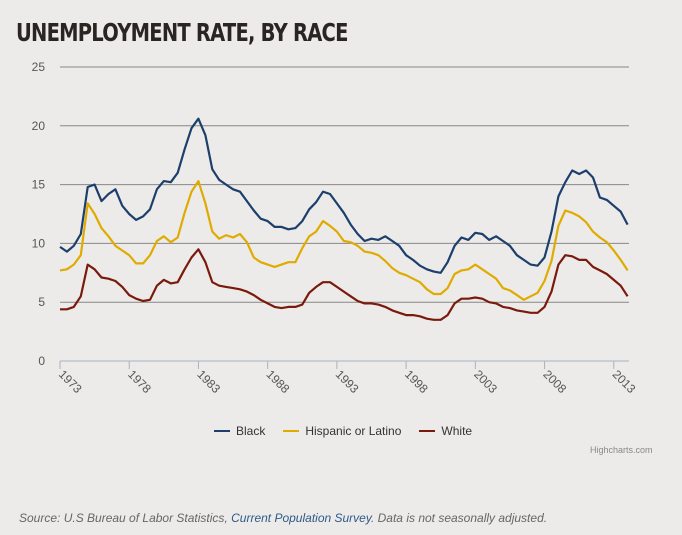  What do you see at coordinates (416, 381) in the screenshot?
I see `x-tick-label: 1998` at bounding box center [416, 381].